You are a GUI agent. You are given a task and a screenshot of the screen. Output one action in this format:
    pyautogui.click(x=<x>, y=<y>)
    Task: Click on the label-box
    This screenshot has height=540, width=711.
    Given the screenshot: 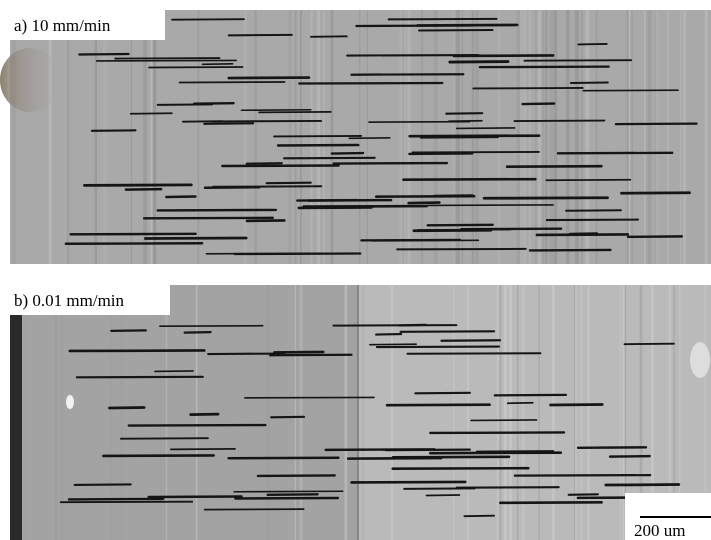 What is the action you would take?
    pyautogui.click(x=90, y=300)
    